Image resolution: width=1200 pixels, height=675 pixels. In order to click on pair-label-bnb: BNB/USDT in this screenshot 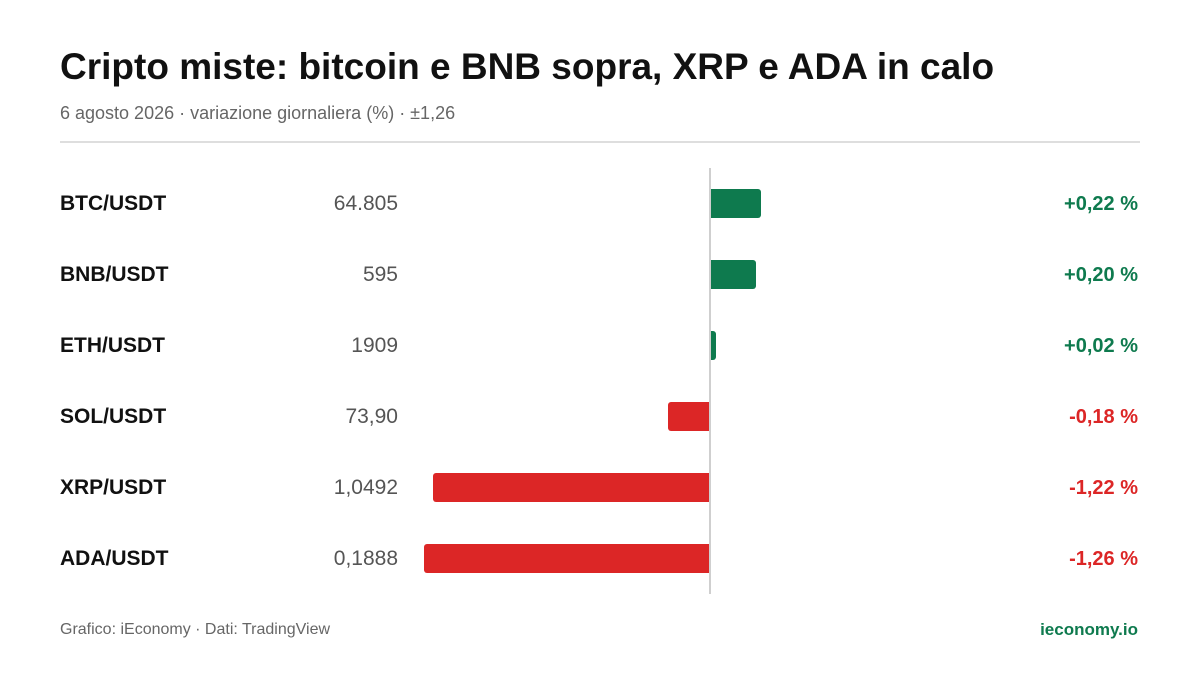, I will do `click(114, 274)`.